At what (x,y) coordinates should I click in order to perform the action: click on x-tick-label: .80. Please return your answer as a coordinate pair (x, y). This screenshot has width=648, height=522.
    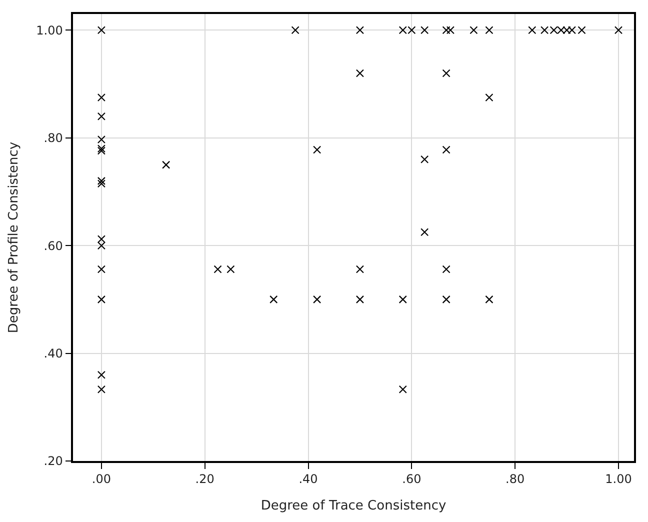
    Looking at the image, I should click on (515, 479).